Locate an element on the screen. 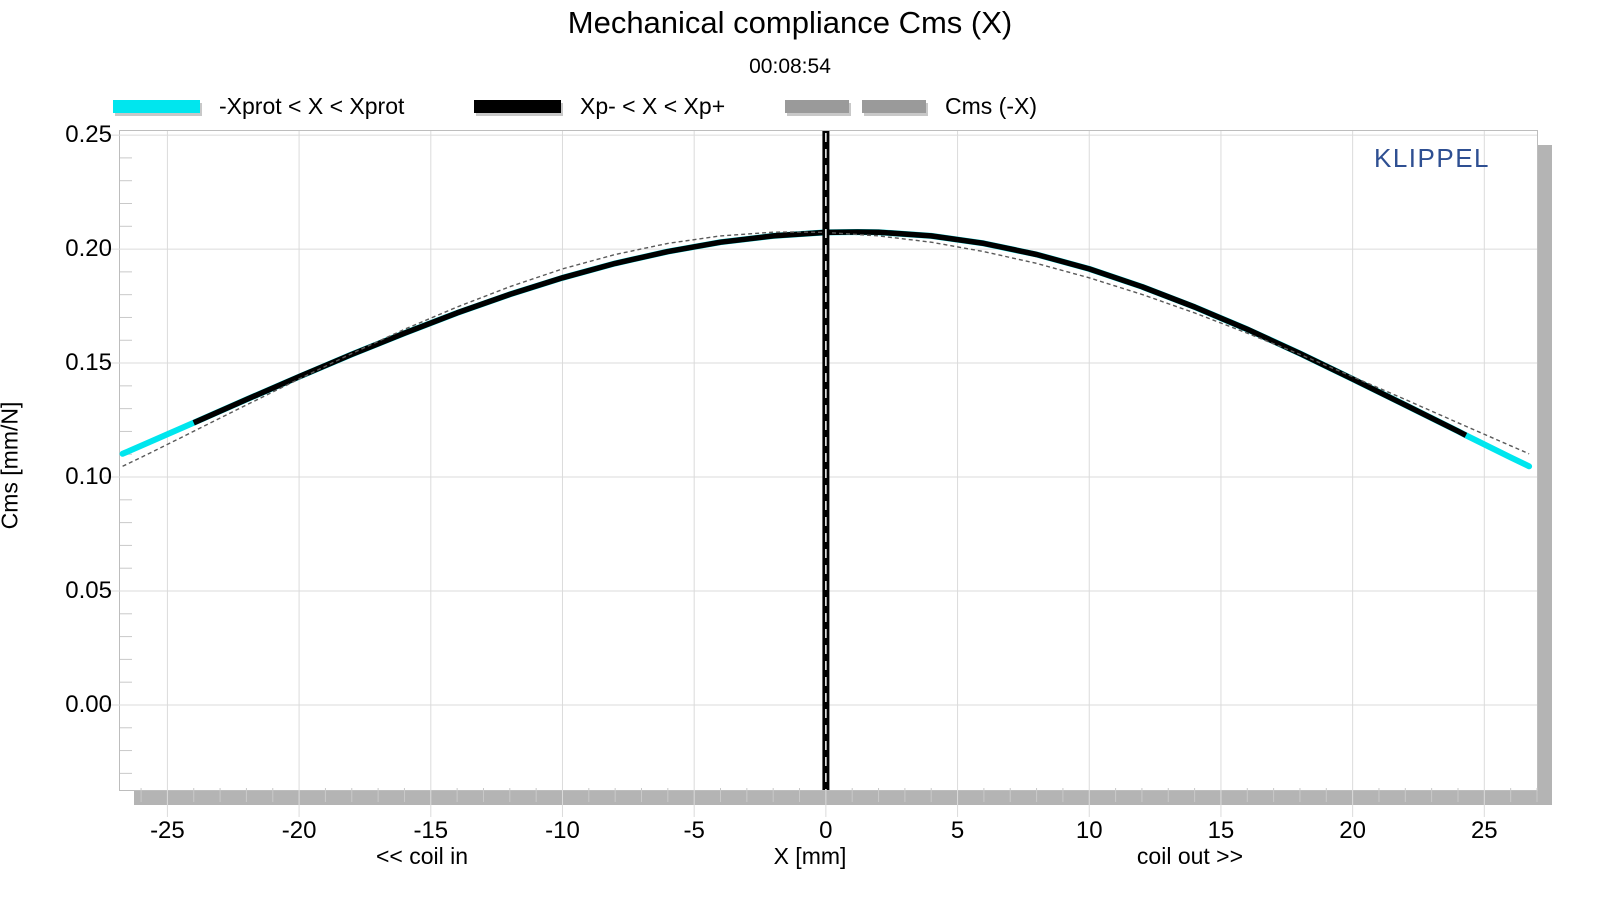 The image size is (1600, 900). x-tick-label: -10 is located at coordinates (562, 830).